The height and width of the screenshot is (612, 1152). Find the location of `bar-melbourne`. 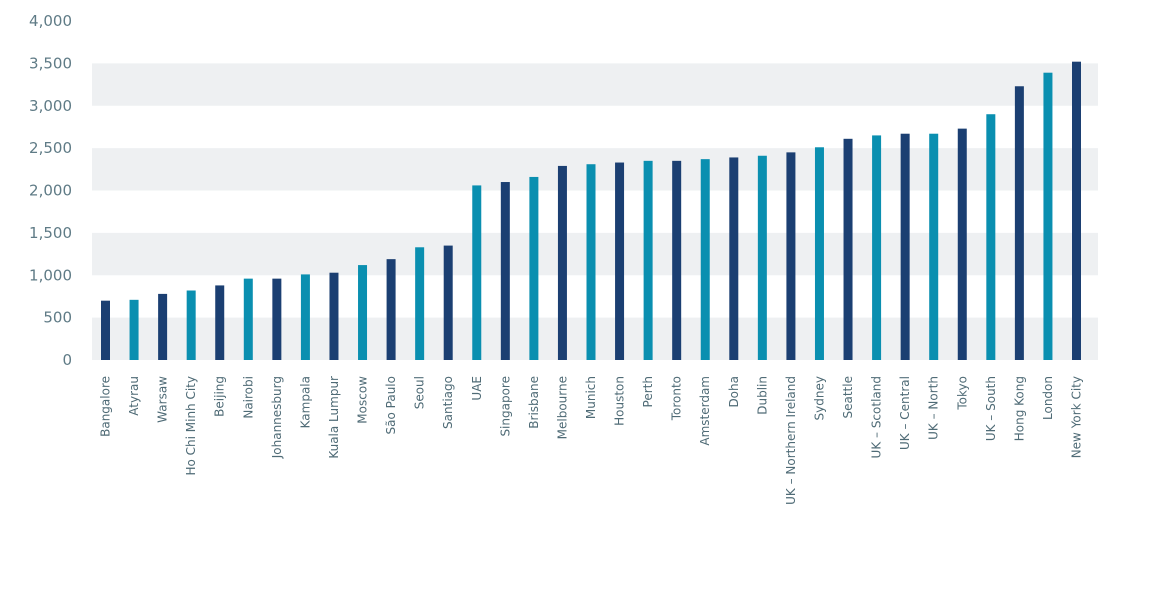

bar-melbourne is located at coordinates (562, 262).